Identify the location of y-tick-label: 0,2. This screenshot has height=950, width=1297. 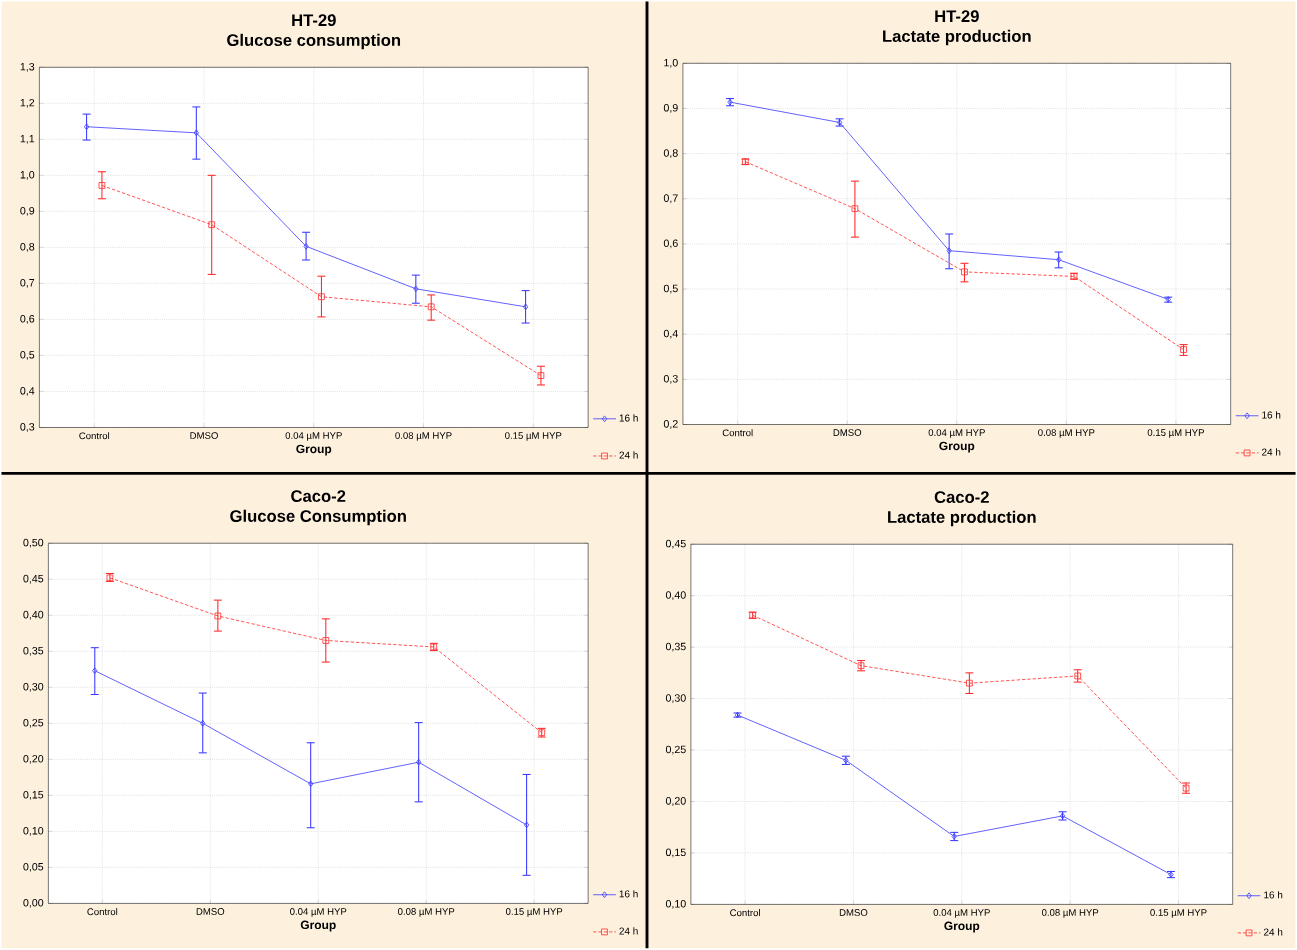
(670, 424).